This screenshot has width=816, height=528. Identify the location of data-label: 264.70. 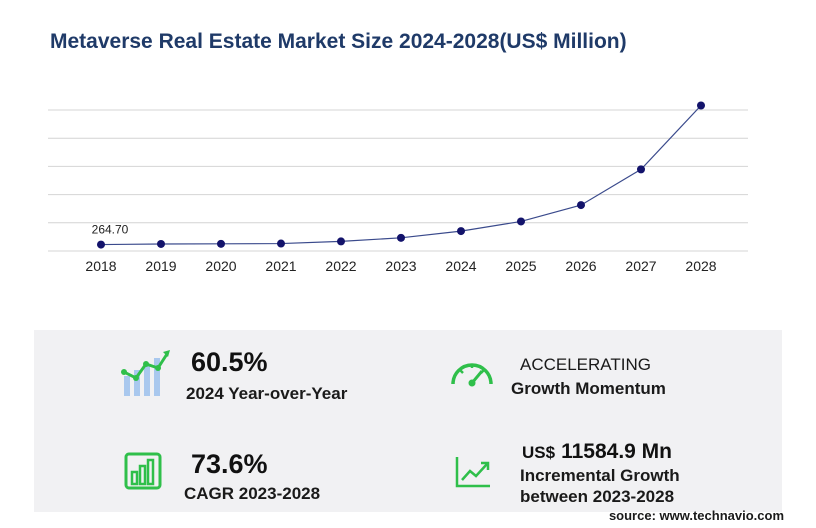
(110, 230).